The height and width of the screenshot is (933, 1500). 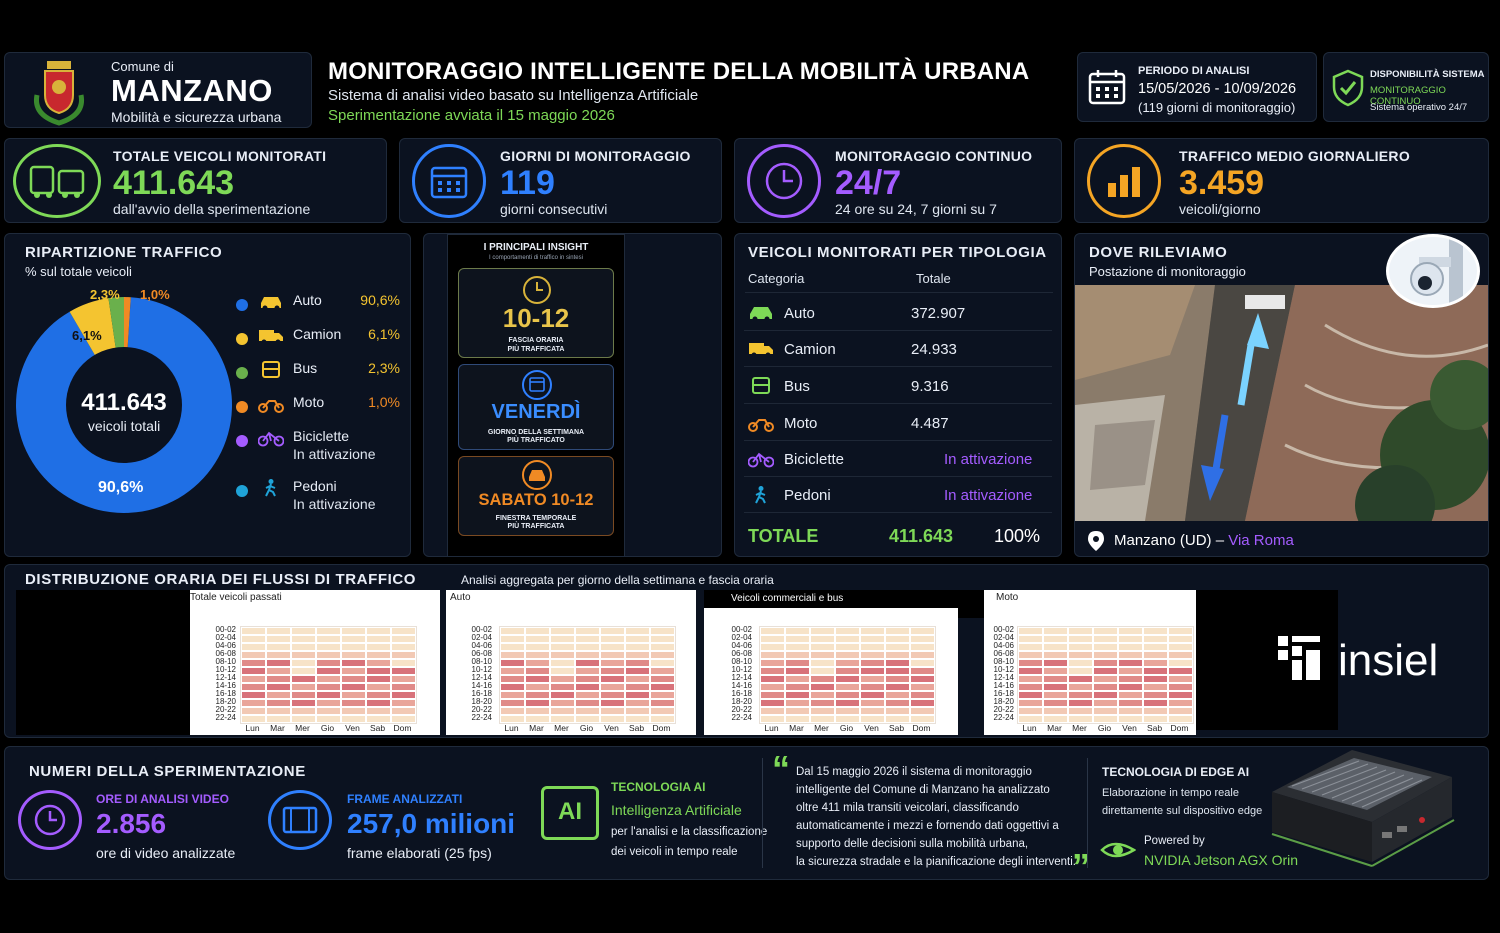 I want to click on legend-pct-camion: 6,1%, so click(x=384, y=334).